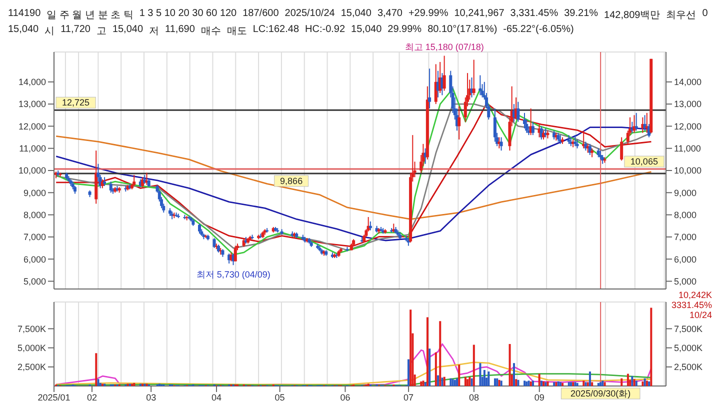  Describe the element at coordinates (688, 126) in the screenshot. I see `y2-tick-label: 12,000` at that location.